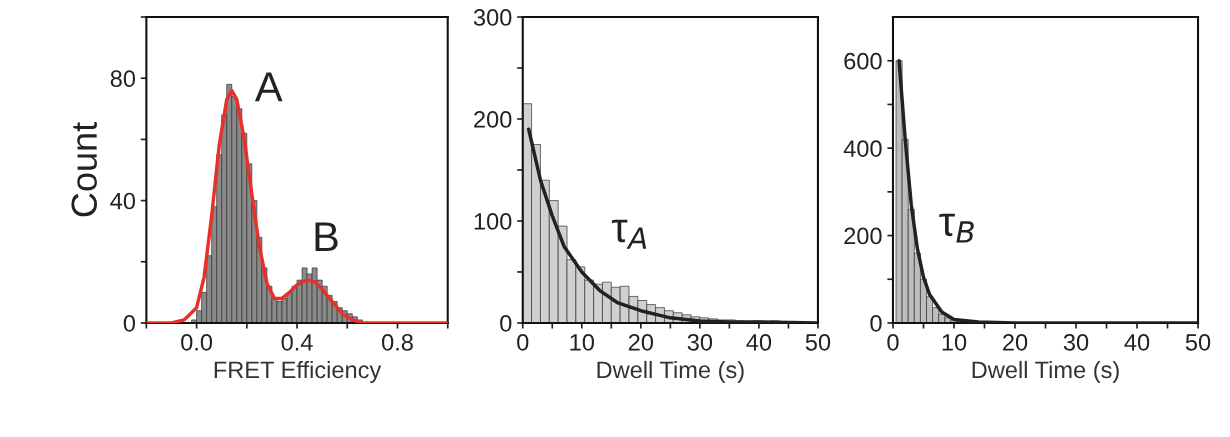  What do you see at coordinates (197, 342) in the screenshot?
I see `x-tick-label: 0.0` at bounding box center [197, 342].